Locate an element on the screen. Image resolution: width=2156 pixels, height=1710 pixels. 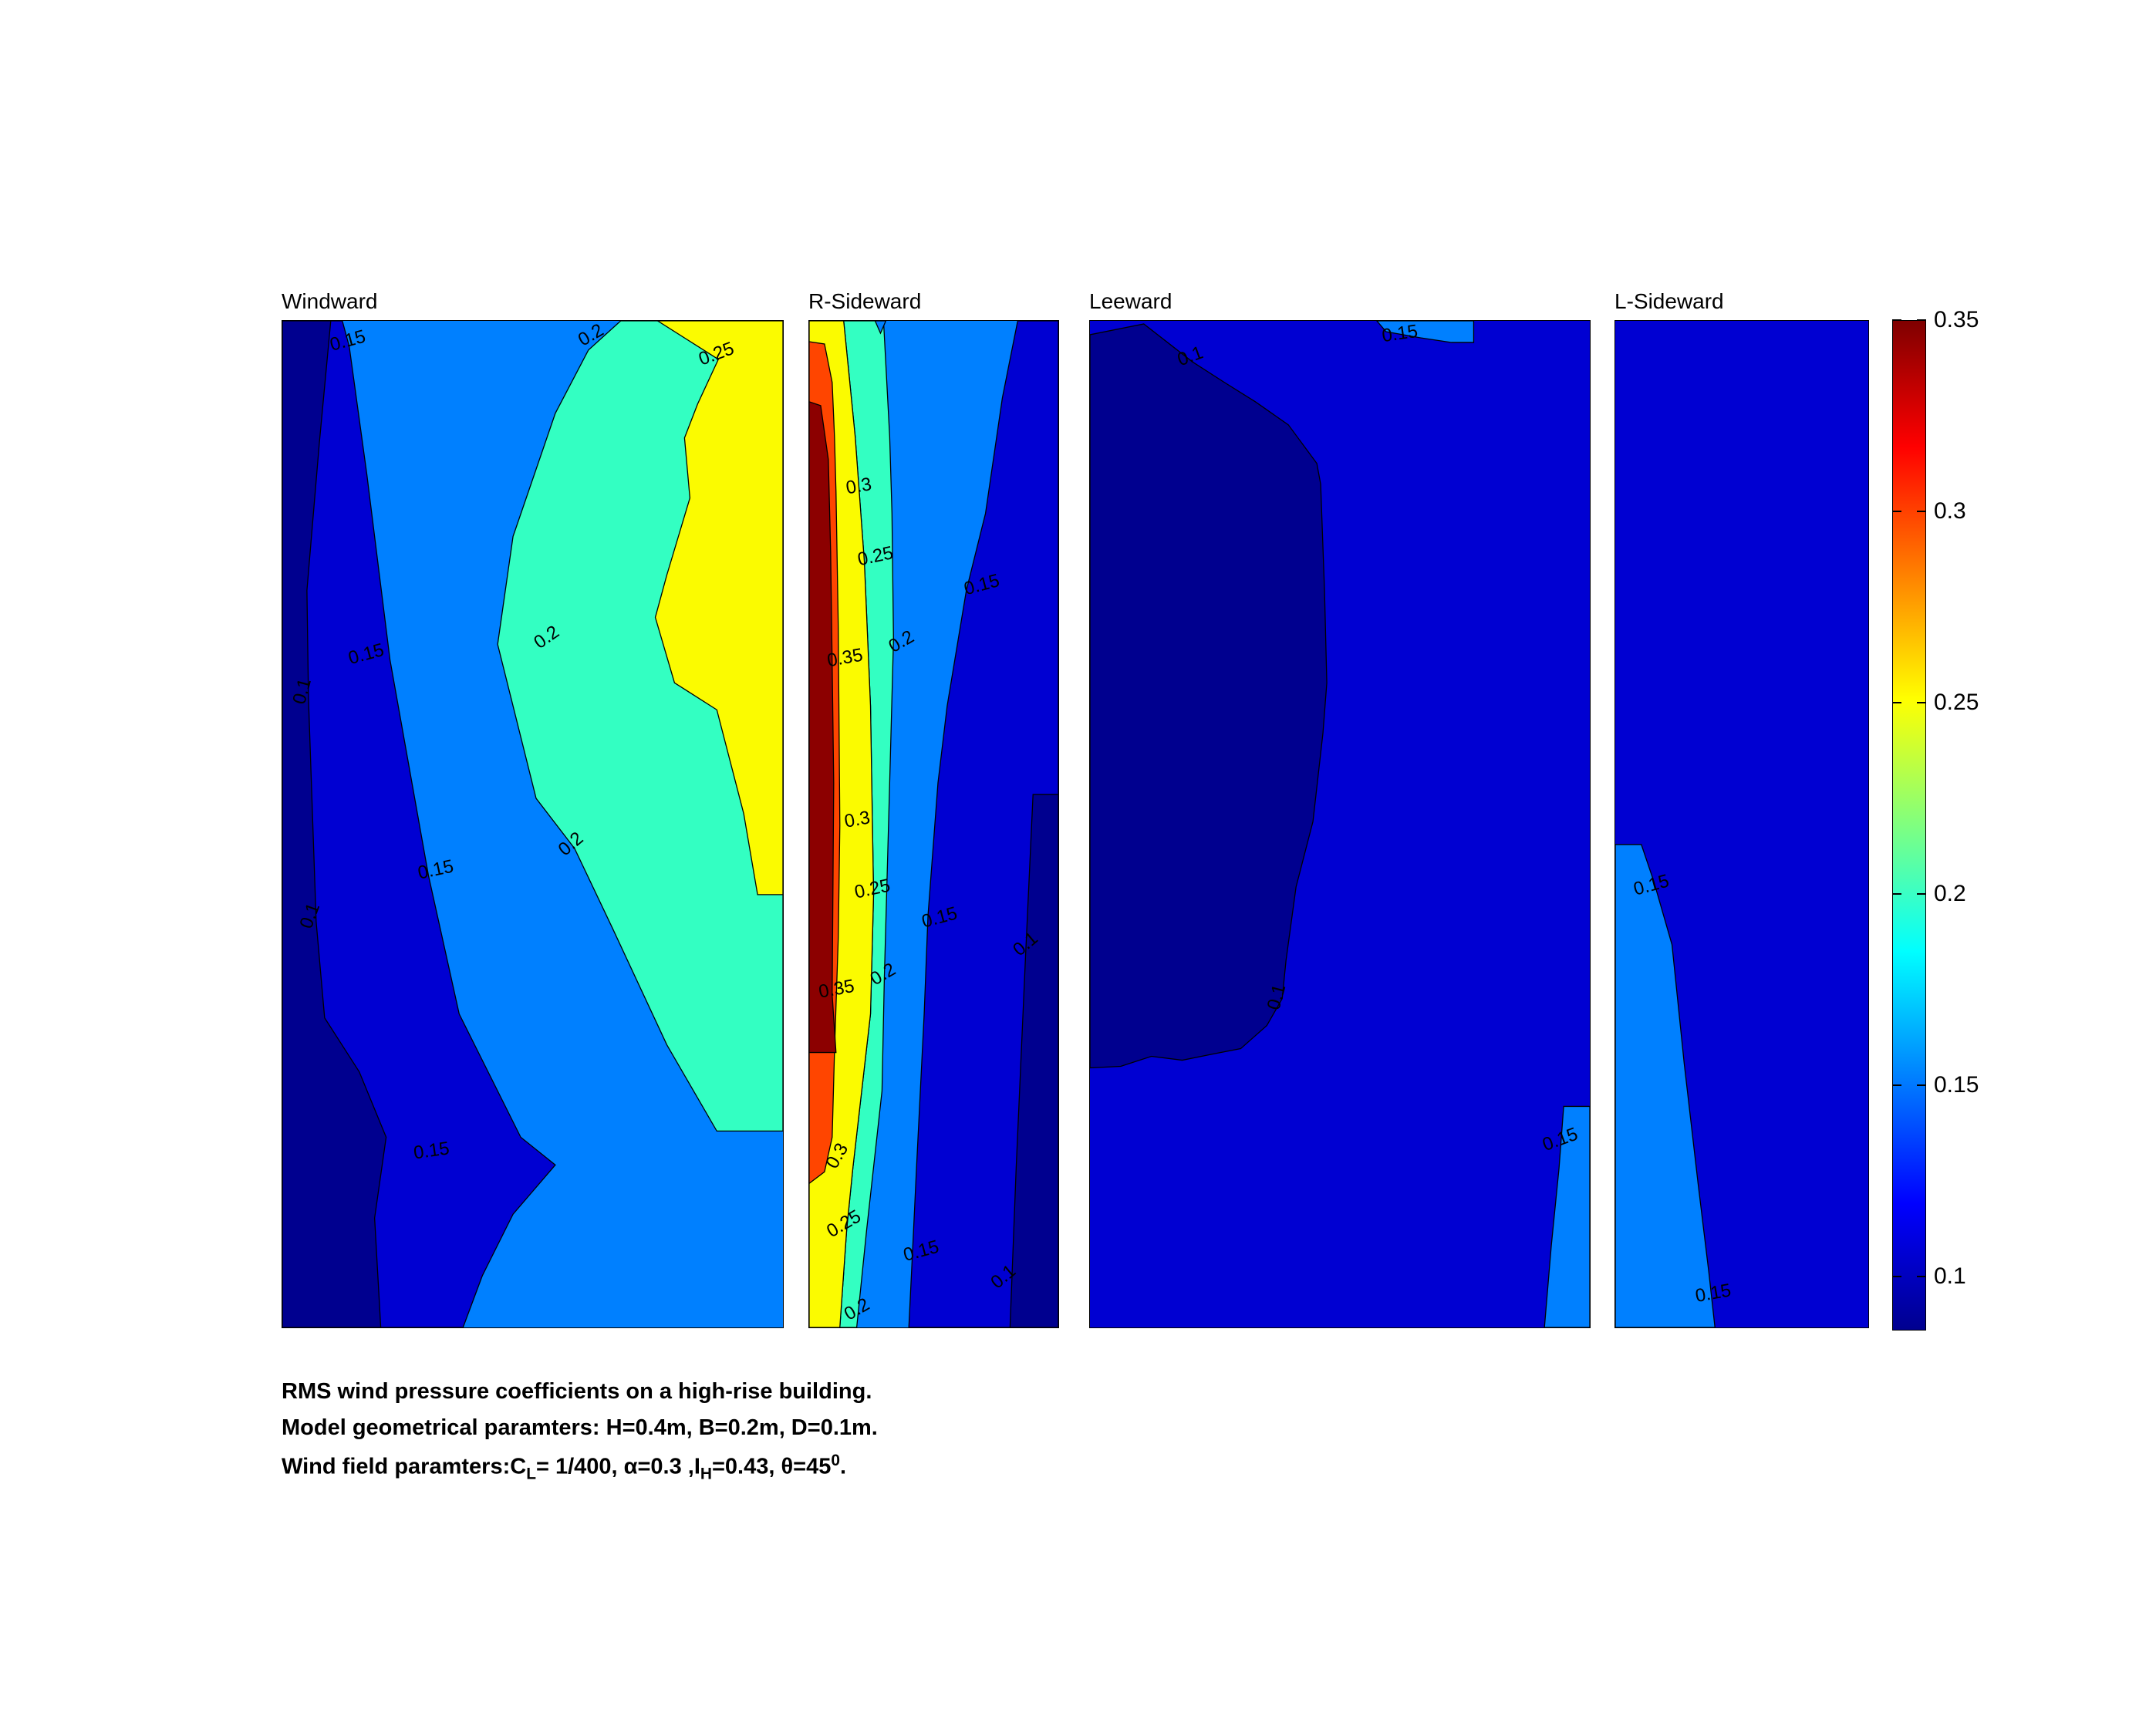
contour-plot-leeward: 0.10.150.10.15 is located at coordinates (1340, 824).